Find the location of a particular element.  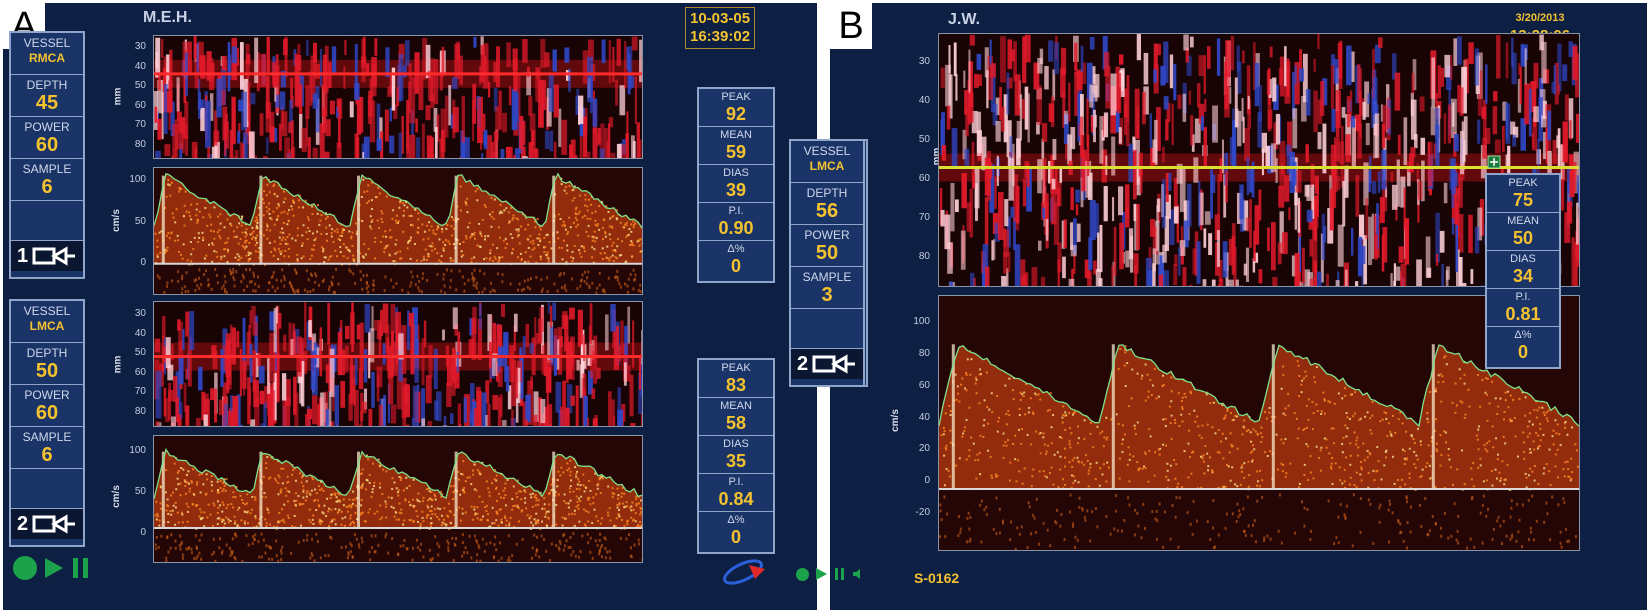

expand-icon is located at coordinates (1494, 162).